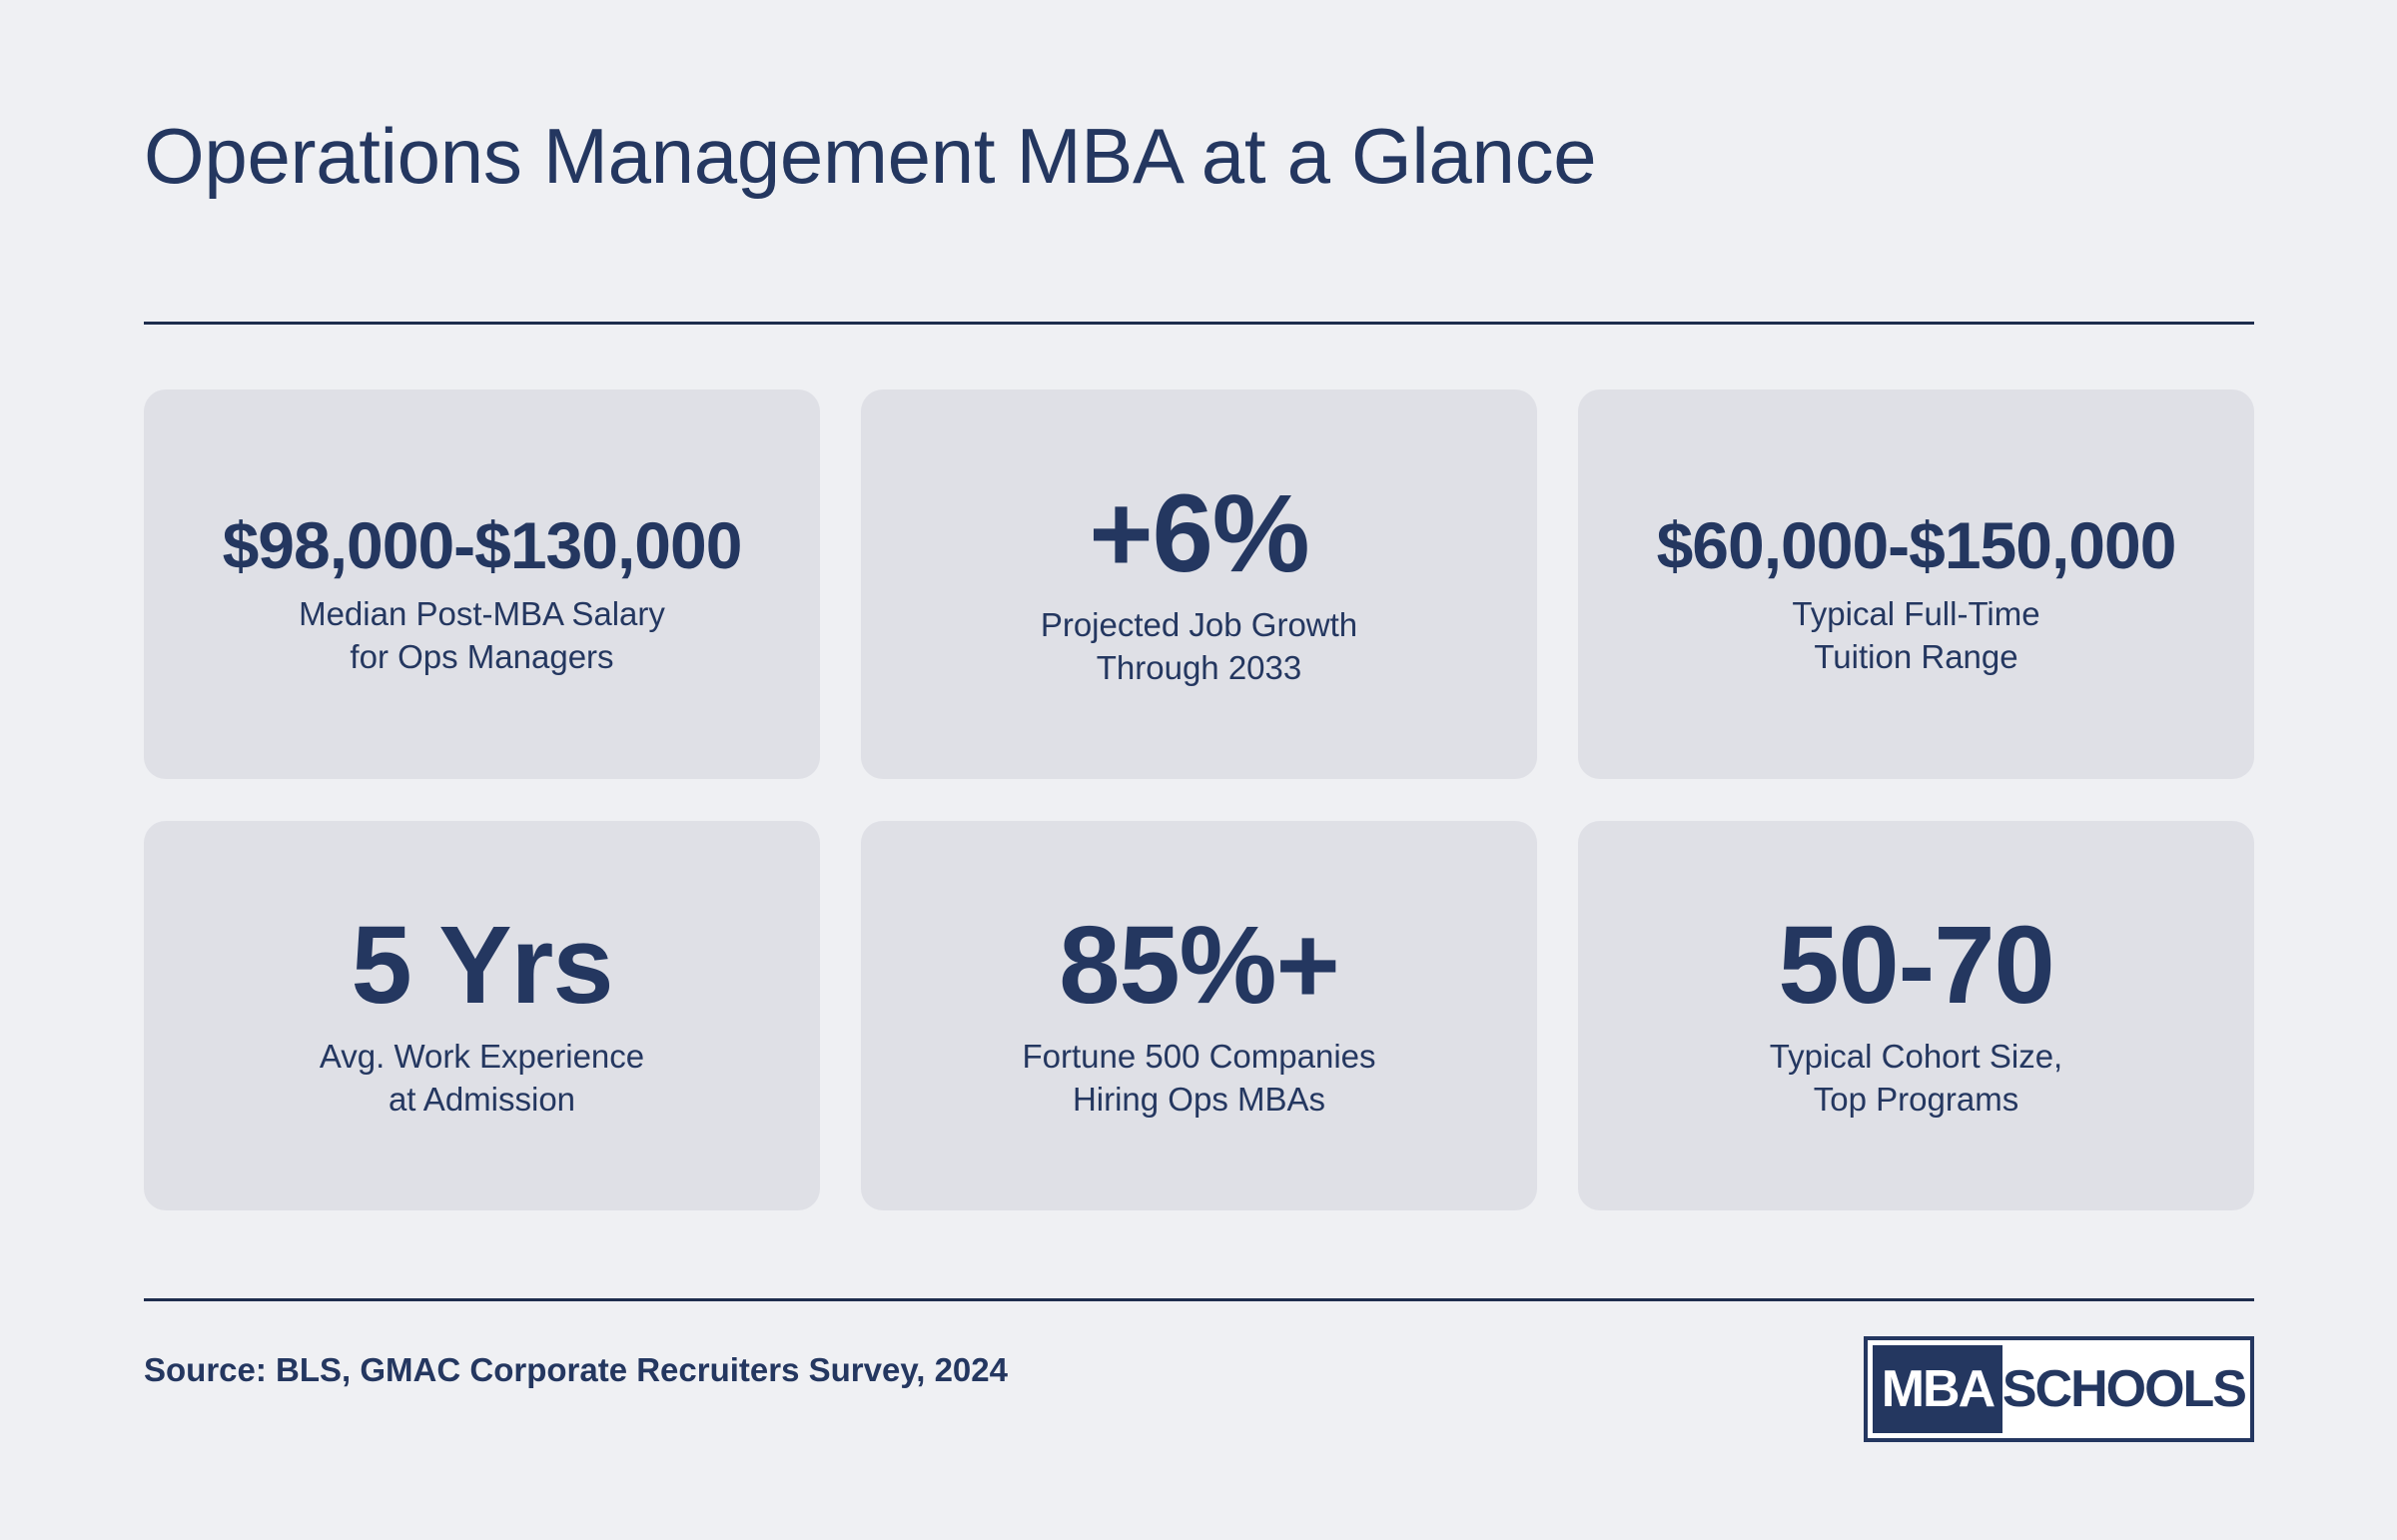 This screenshot has width=2397, height=1540. What do you see at coordinates (1199, 646) in the screenshot?
I see `stat-label: Projected Job Growth Through 2033` at bounding box center [1199, 646].